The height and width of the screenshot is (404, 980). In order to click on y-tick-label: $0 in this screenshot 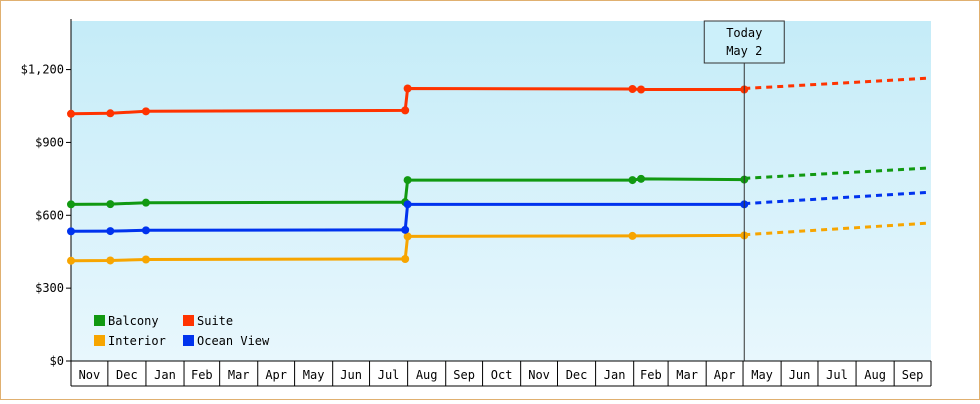, I will do `click(57, 361)`.